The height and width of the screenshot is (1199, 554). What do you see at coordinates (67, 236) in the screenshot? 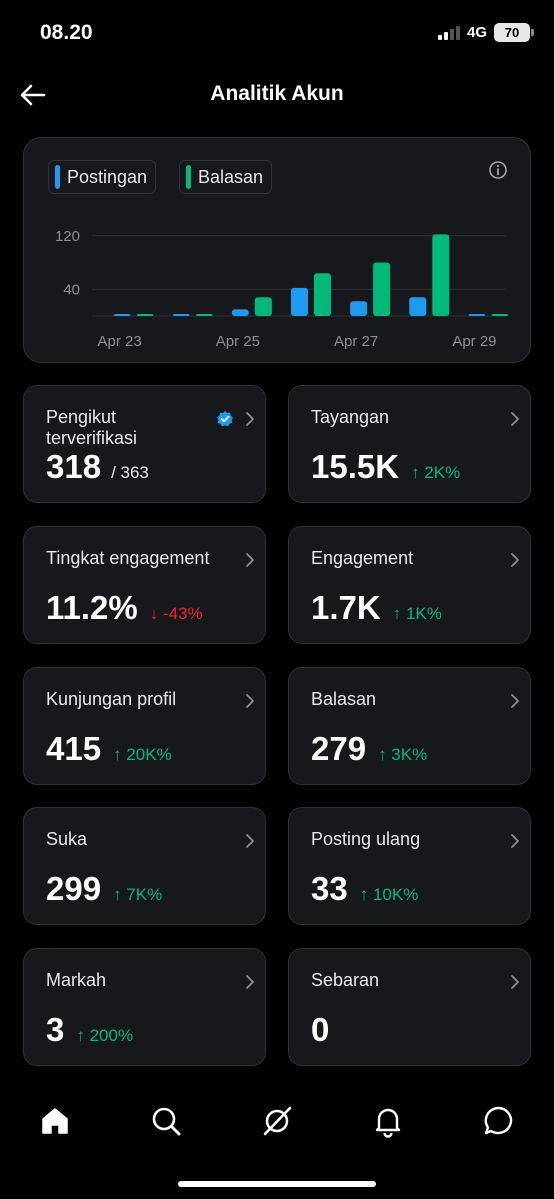
I see `y-tick-label: 120` at bounding box center [67, 236].